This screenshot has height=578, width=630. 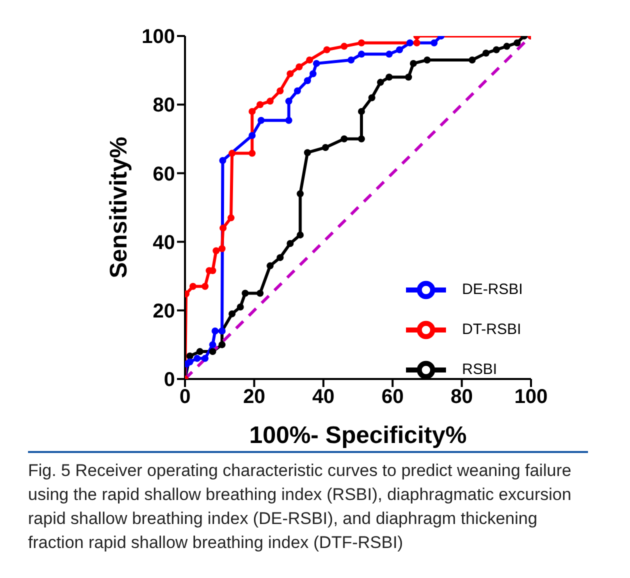 What do you see at coordinates (323, 397) in the screenshot?
I see `x-tick-label: 40` at bounding box center [323, 397].